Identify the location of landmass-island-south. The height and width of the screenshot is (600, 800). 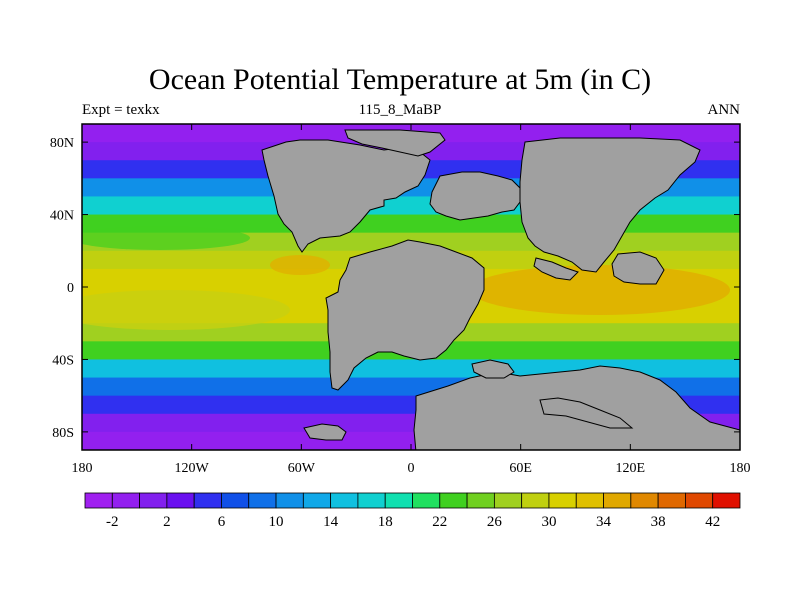
(325, 432).